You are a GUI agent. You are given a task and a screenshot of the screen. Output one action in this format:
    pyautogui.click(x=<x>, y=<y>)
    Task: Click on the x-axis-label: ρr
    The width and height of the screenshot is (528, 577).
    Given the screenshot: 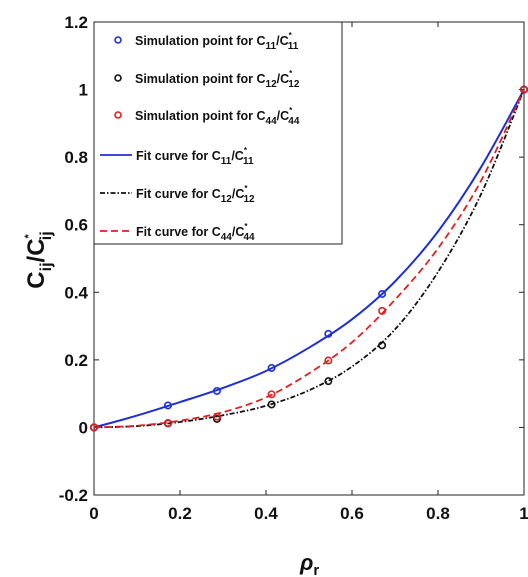 What is the action you would take?
    pyautogui.click(x=309, y=563)
    